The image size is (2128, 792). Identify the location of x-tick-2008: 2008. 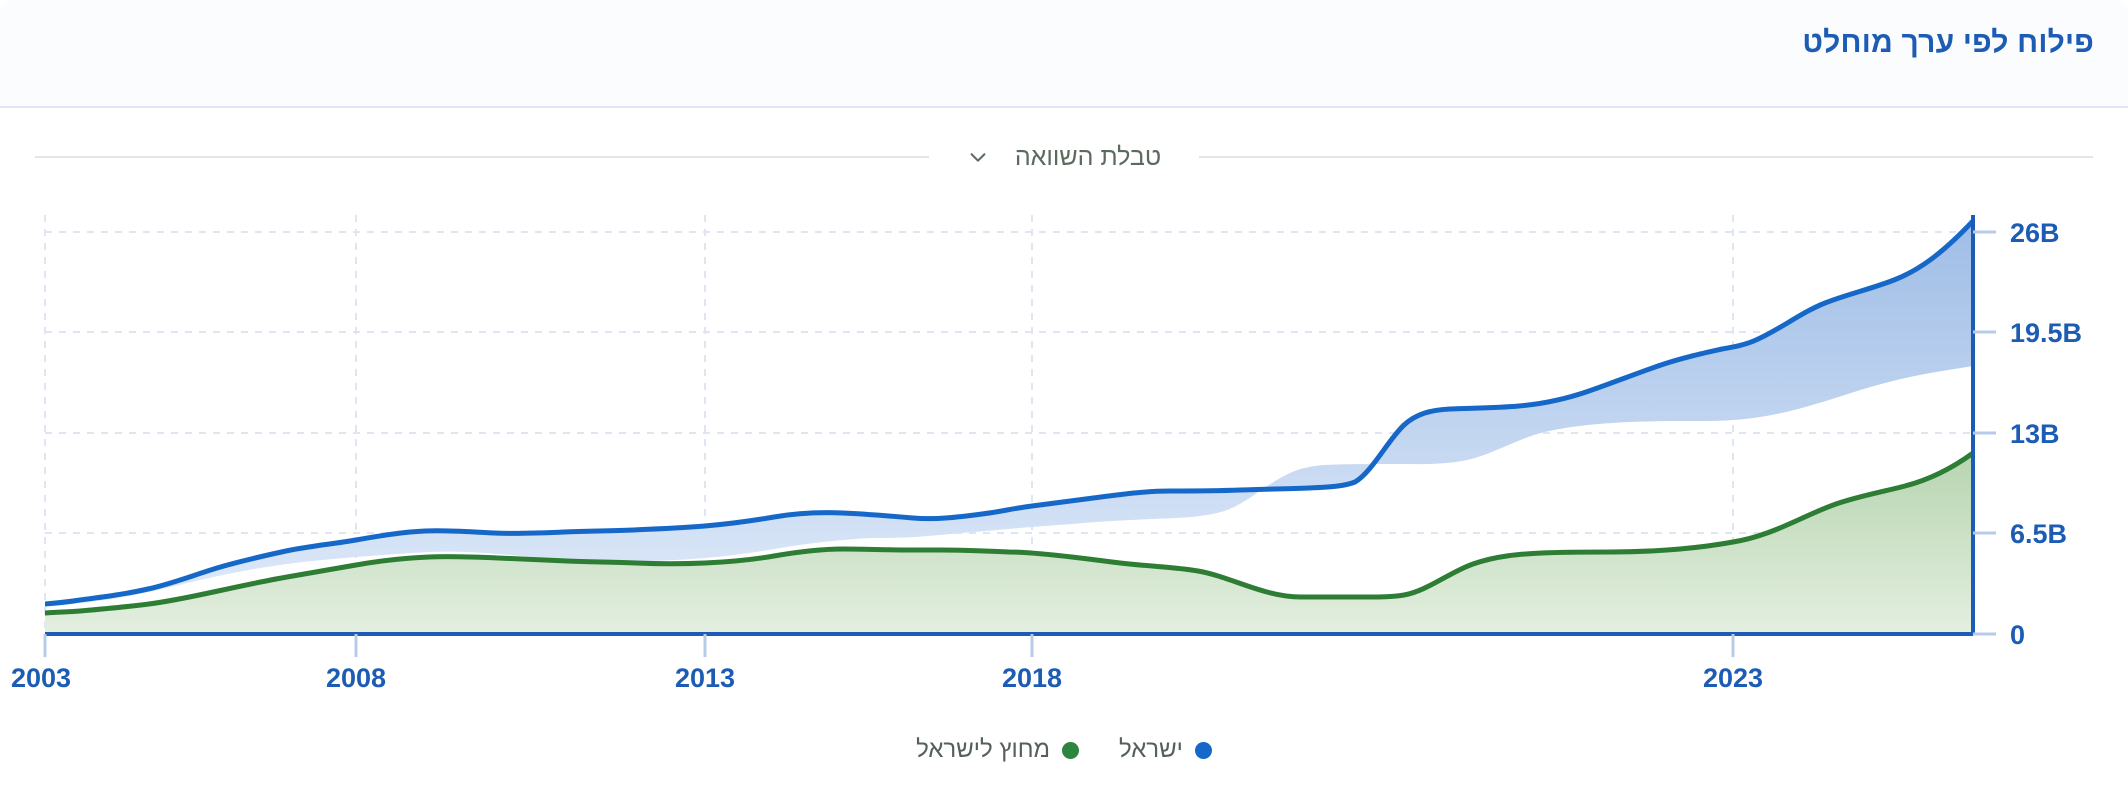
(356, 678).